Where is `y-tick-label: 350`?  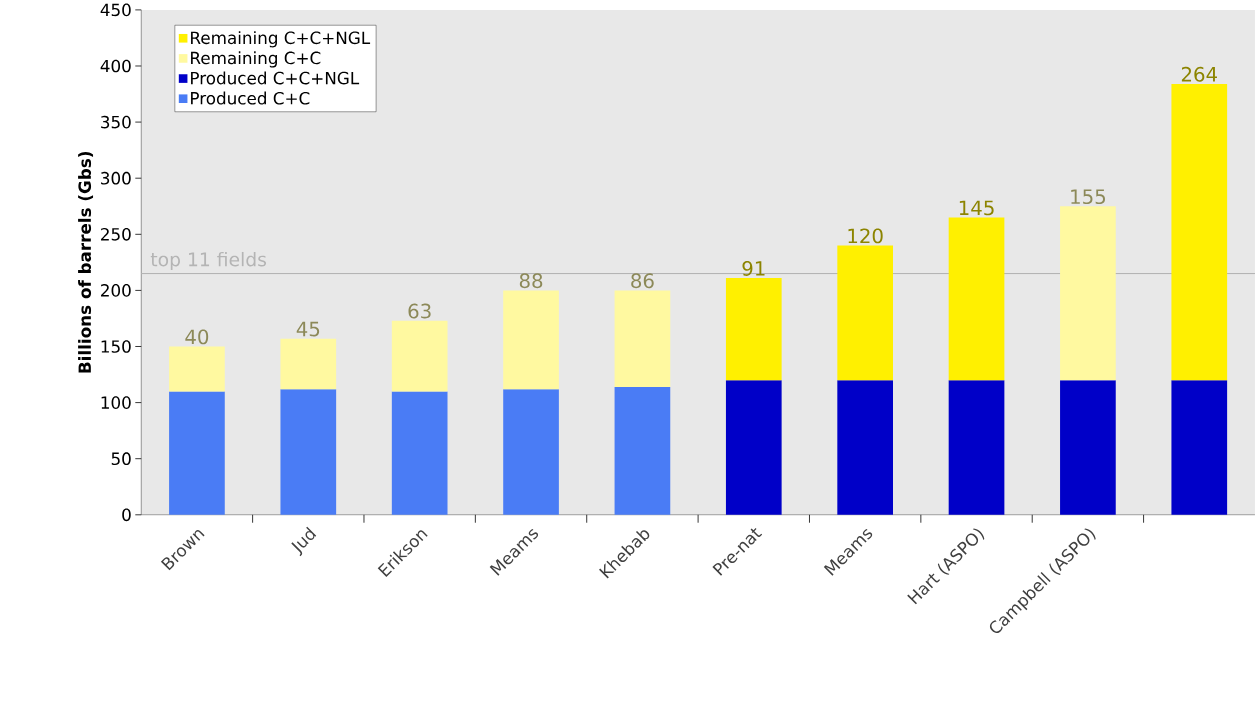 y-tick-label: 350 is located at coordinates (116, 122).